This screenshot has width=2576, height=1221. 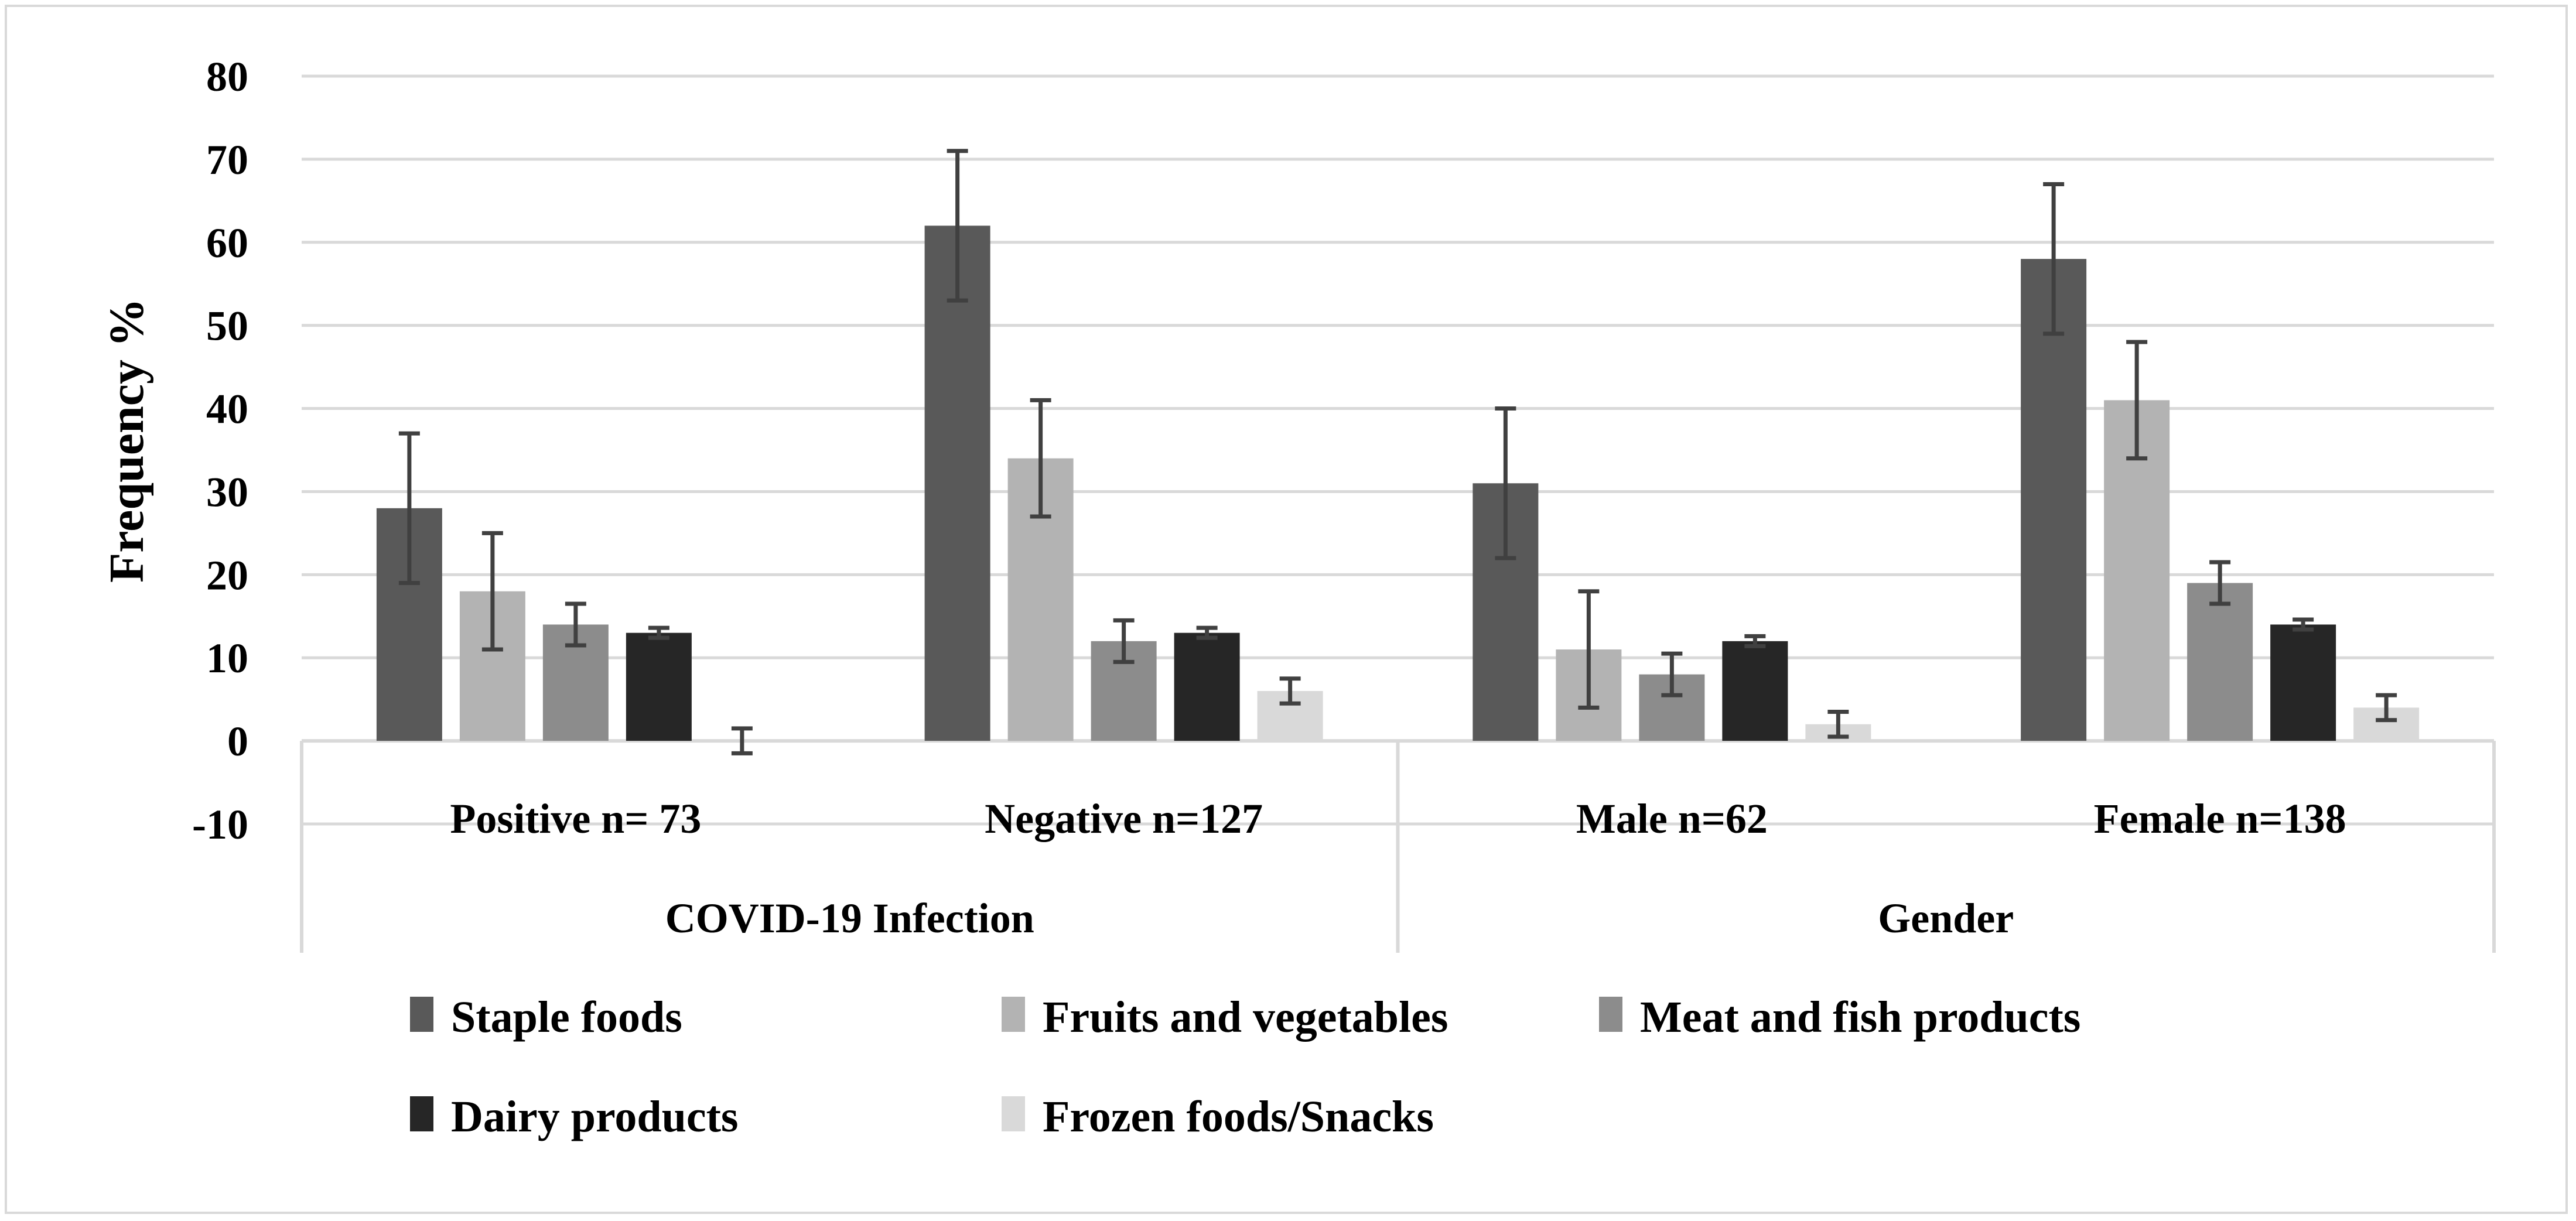 What do you see at coordinates (220, 824) in the screenshot?
I see `y-tick-label: -10` at bounding box center [220, 824].